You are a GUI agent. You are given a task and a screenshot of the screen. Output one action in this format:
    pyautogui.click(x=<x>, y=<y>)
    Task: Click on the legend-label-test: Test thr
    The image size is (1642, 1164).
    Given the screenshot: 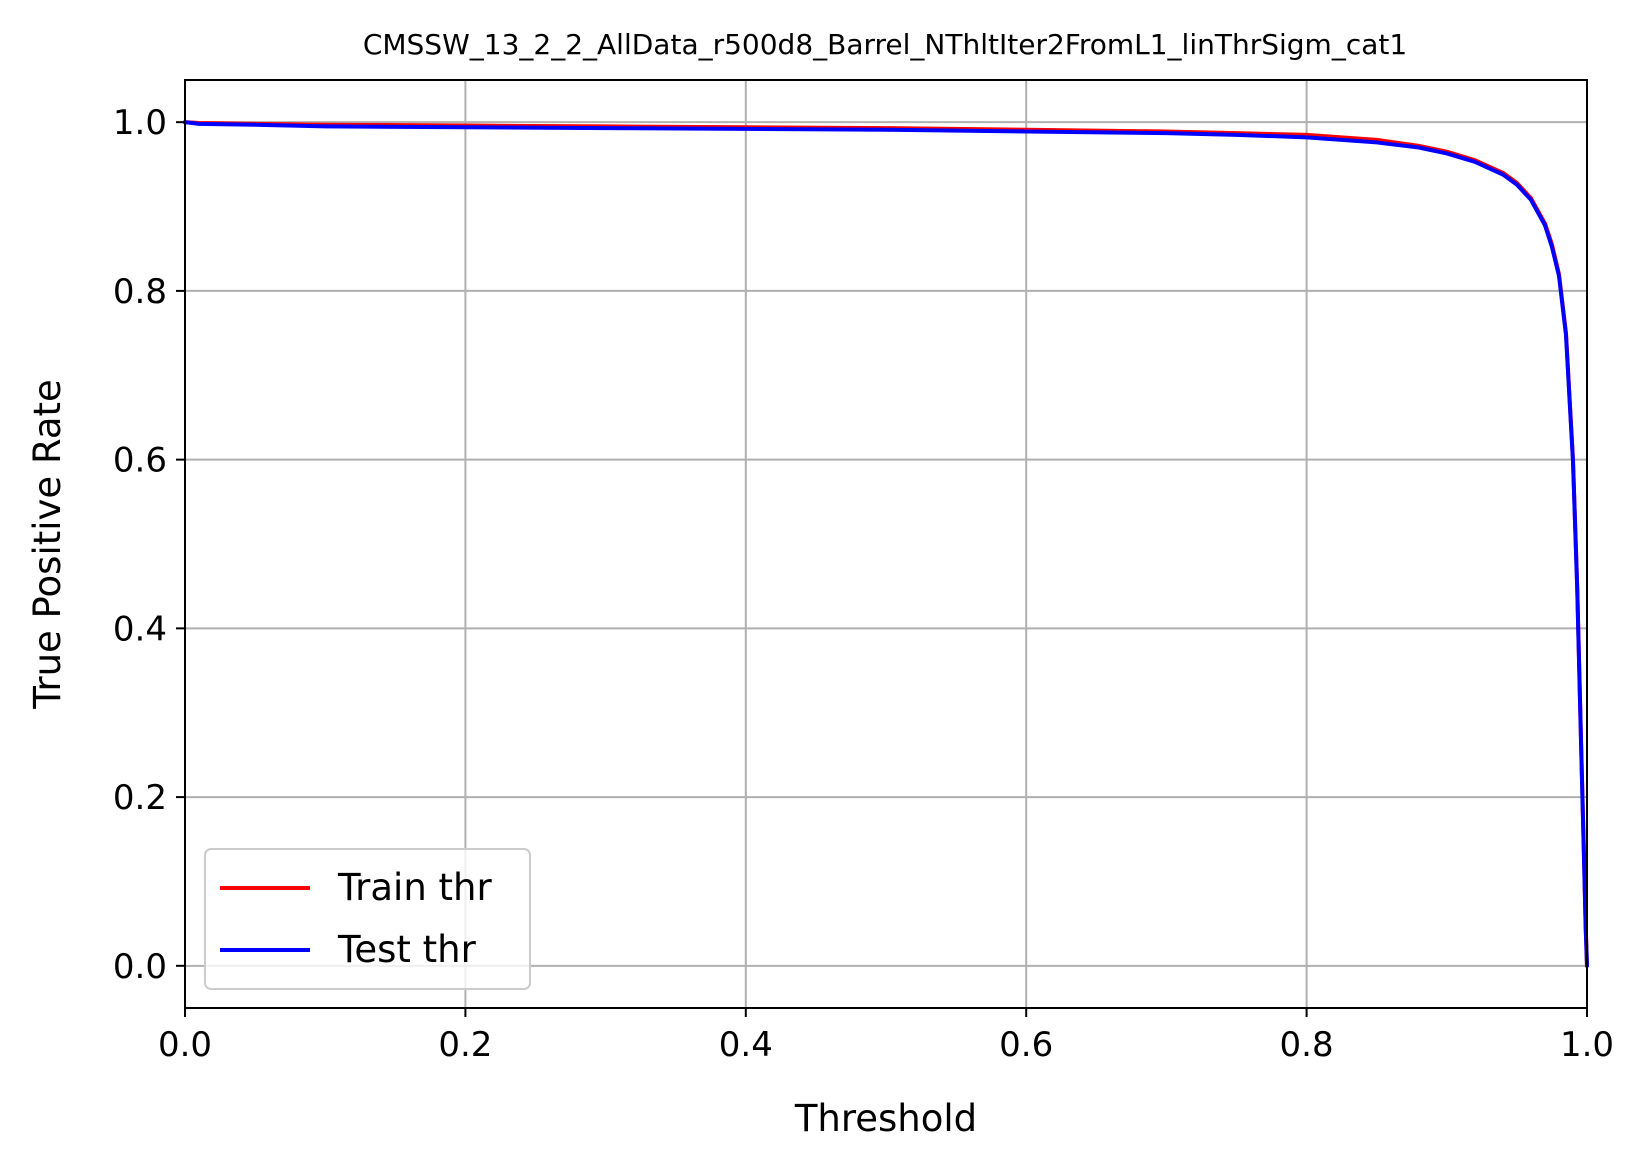 What is the action you would take?
    pyautogui.click(x=407, y=949)
    